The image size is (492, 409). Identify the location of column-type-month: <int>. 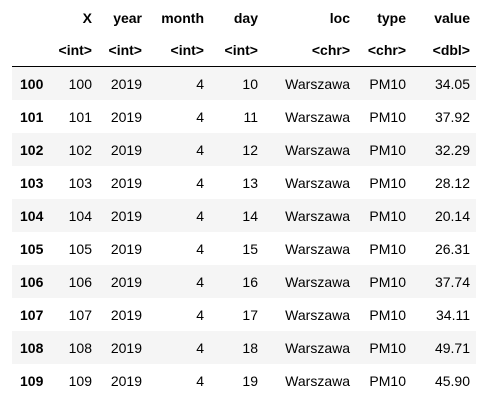
(179, 50).